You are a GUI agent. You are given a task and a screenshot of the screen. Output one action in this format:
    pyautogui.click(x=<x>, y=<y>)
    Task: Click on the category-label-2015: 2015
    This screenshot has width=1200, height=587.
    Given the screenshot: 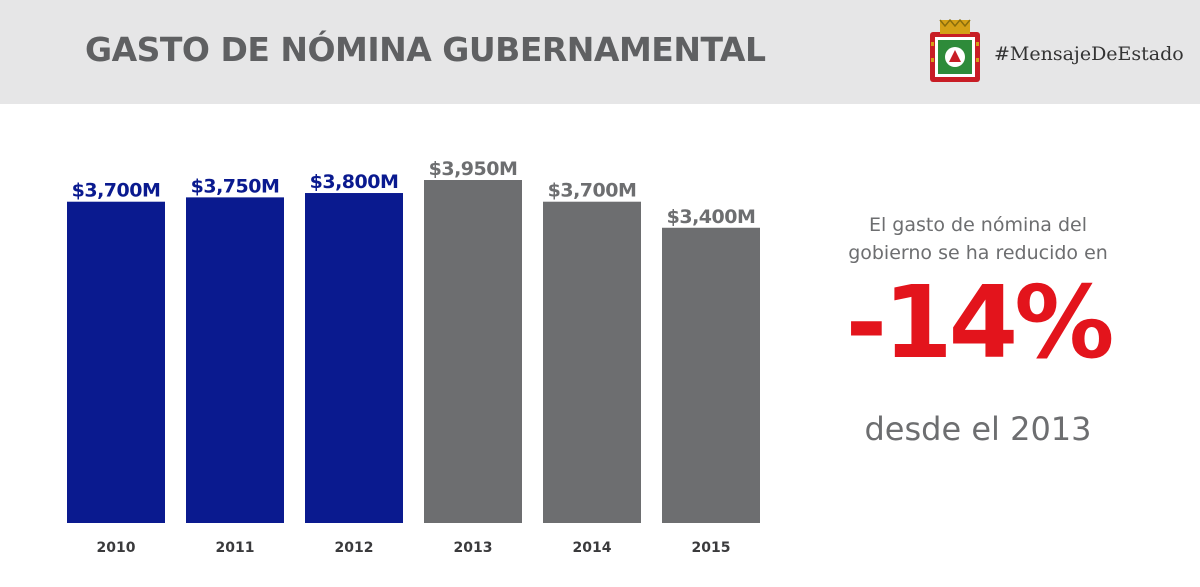 What is the action you would take?
    pyautogui.click(x=711, y=548)
    